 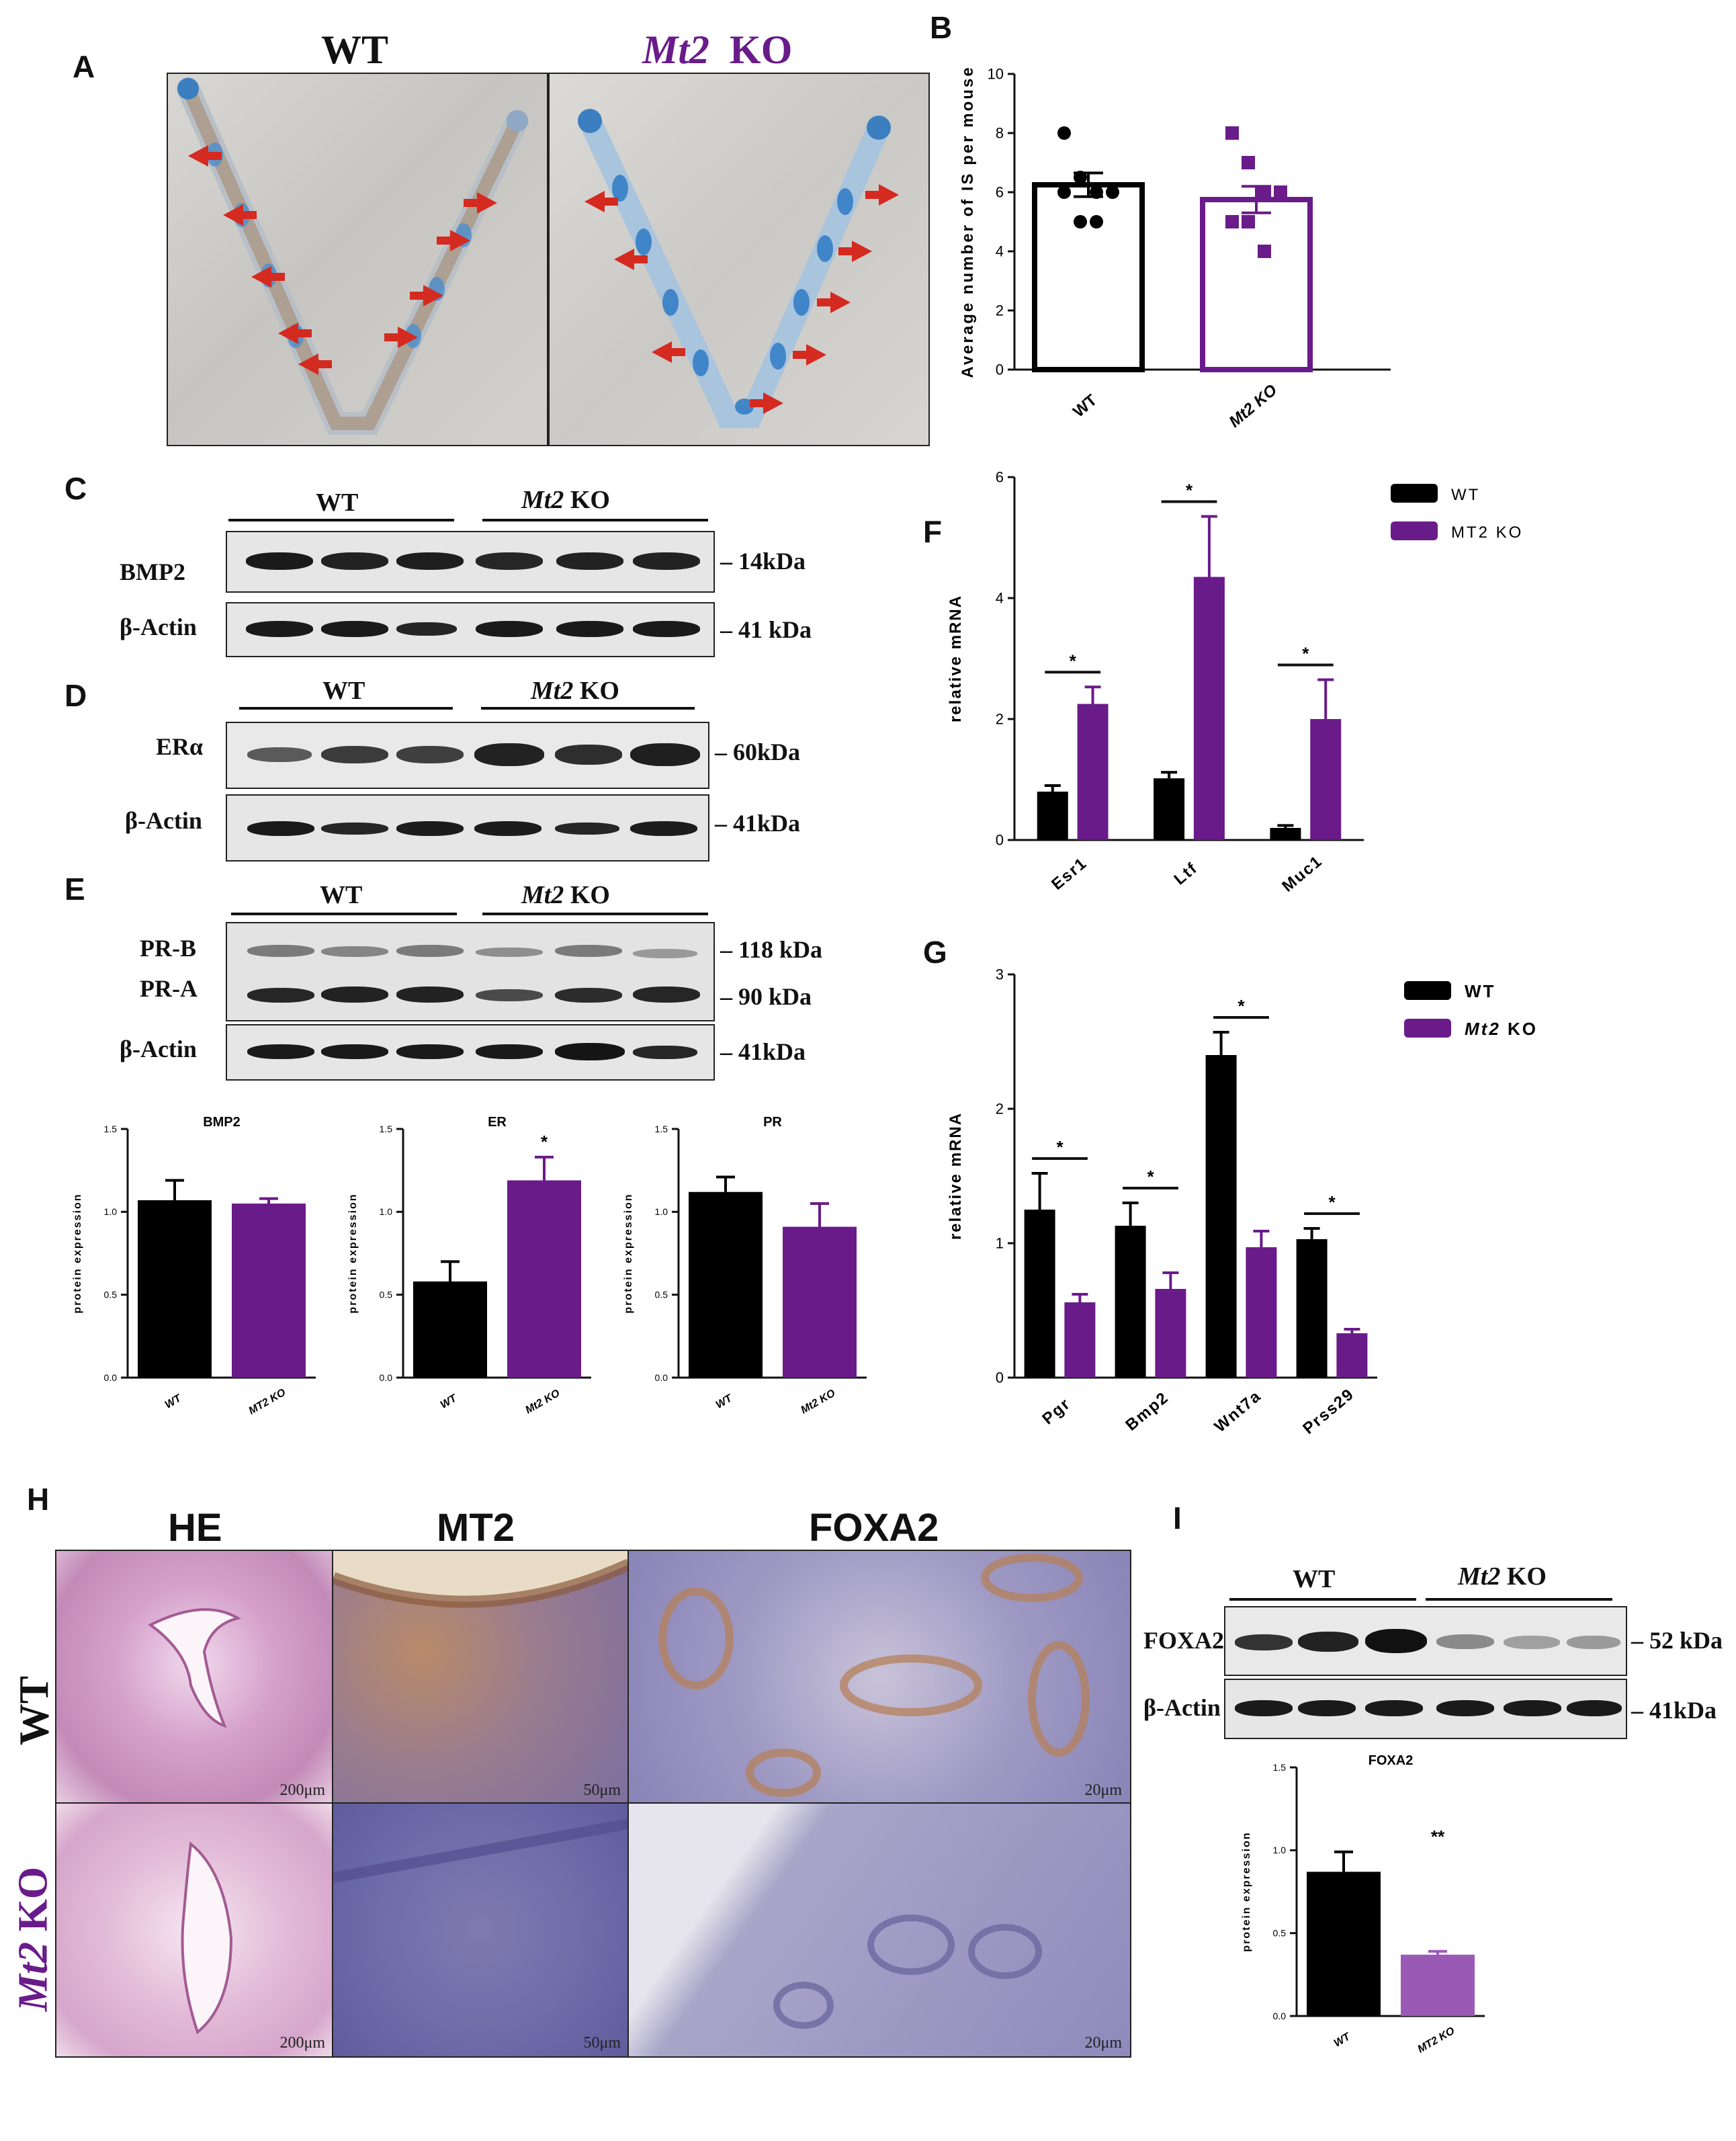 What do you see at coordinates (173, 1402) in the screenshot?
I see `bmp2-x-tick-label: WT` at bounding box center [173, 1402].